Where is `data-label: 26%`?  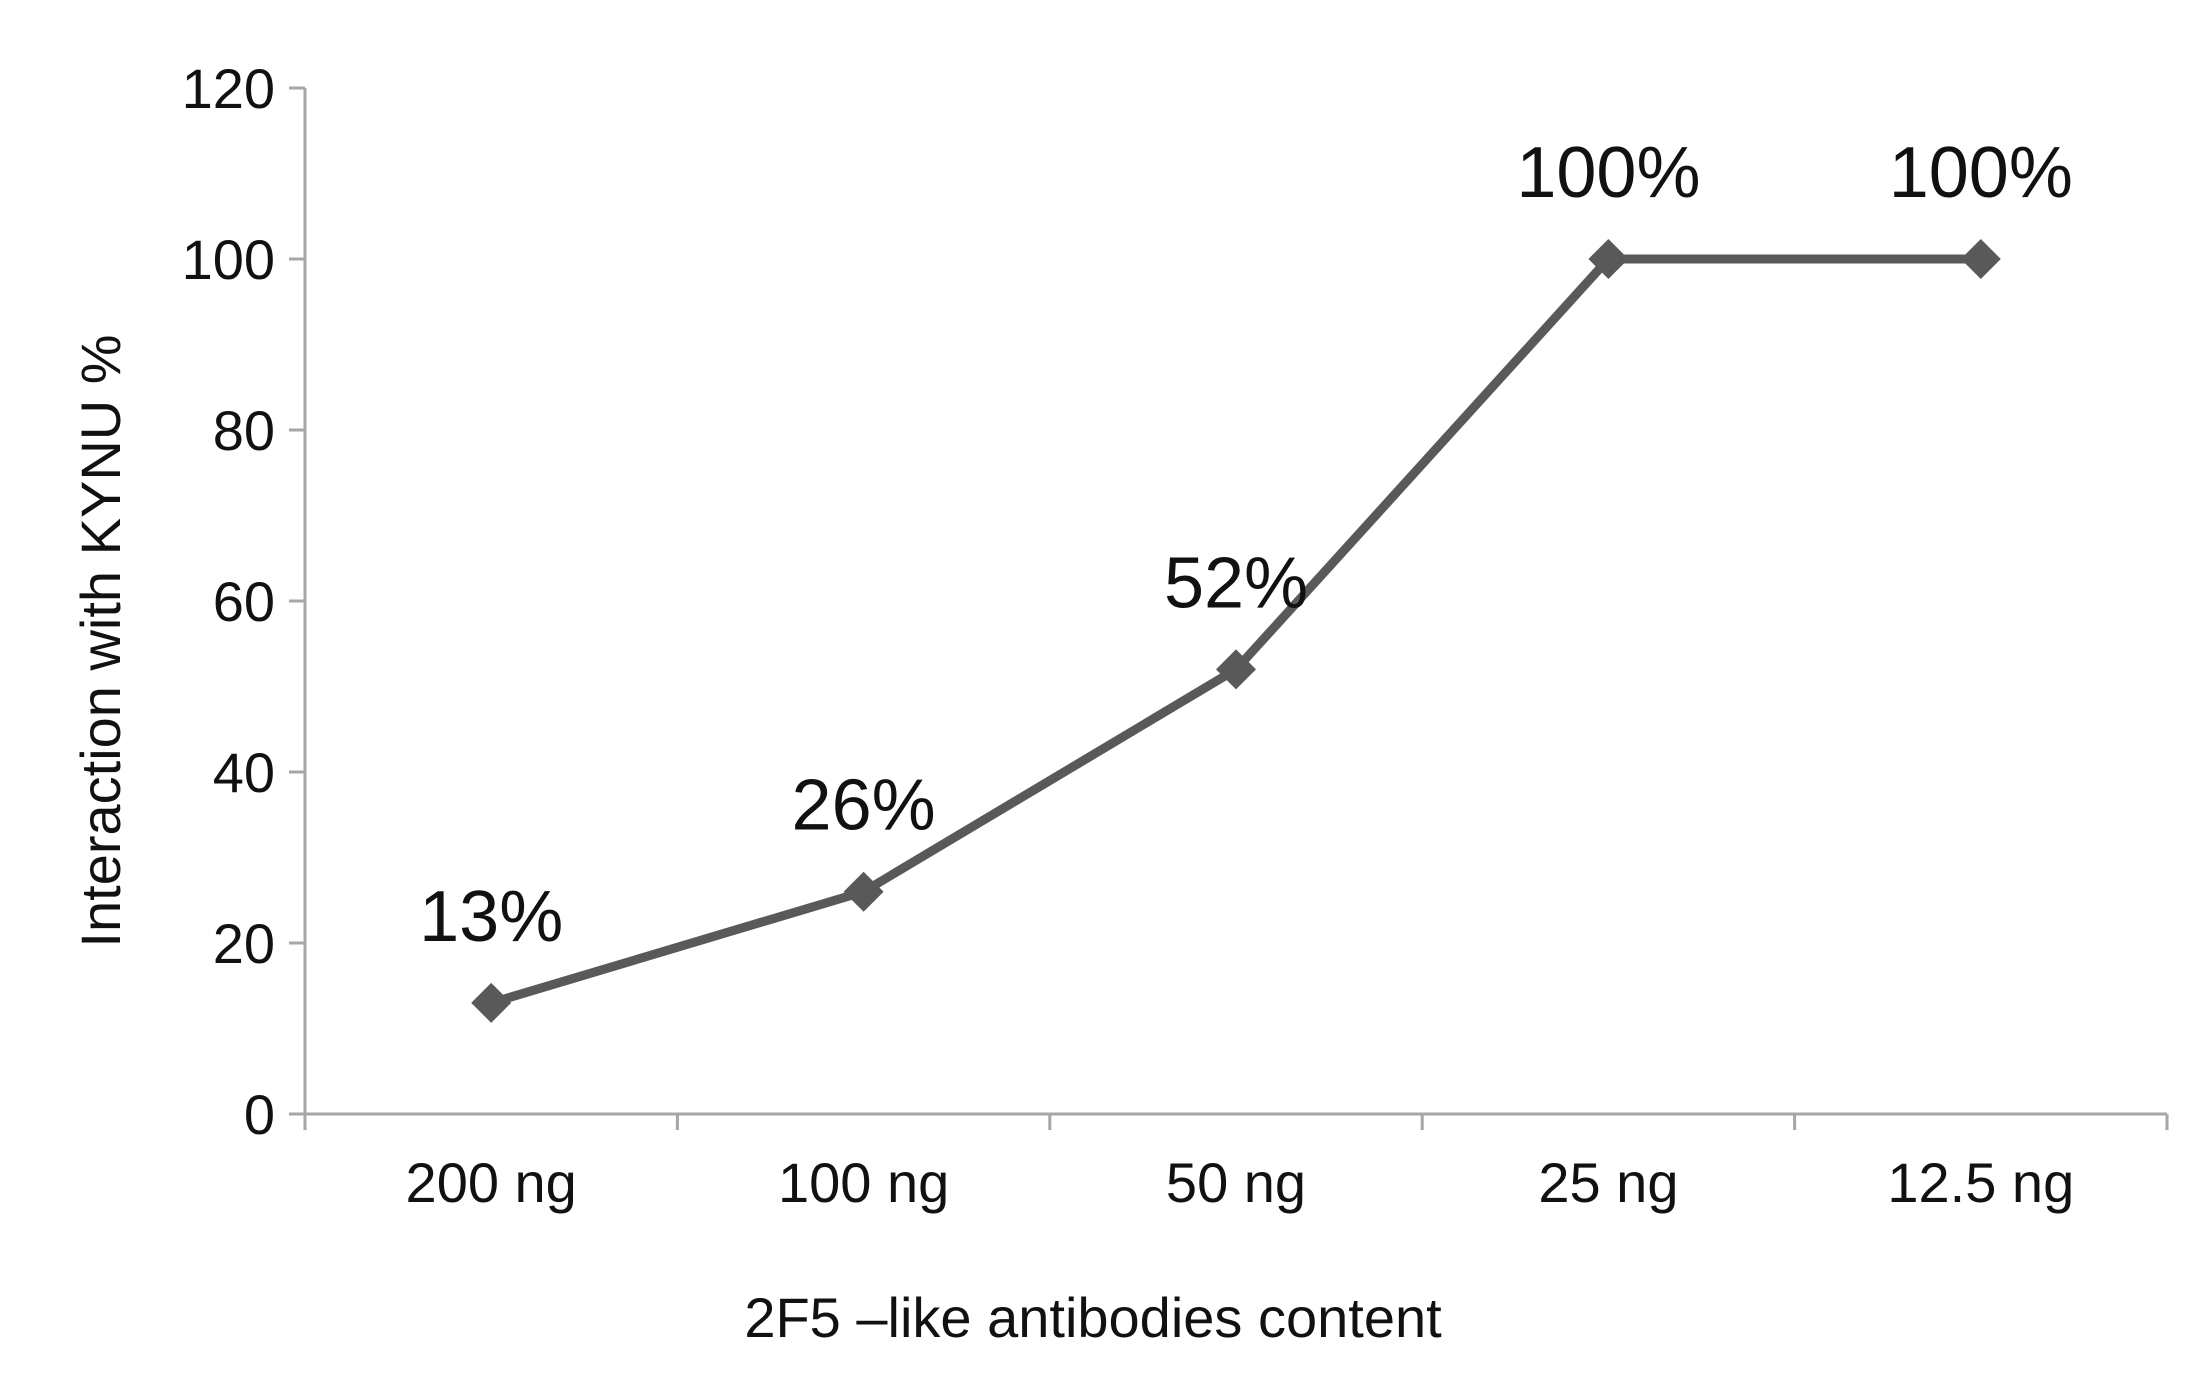 data-label: 26% is located at coordinates (864, 806).